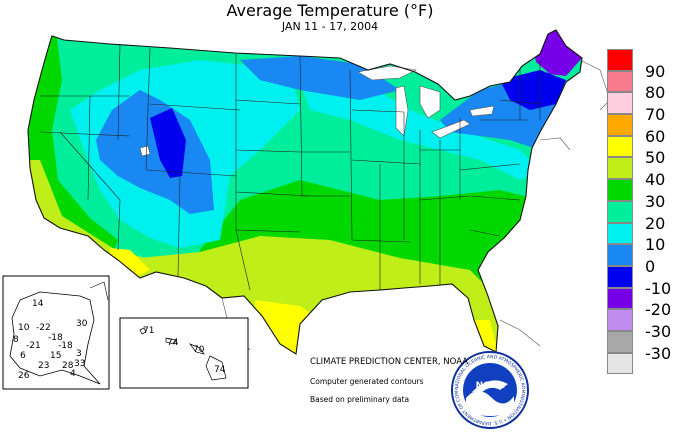 Image resolution: width=678 pixels, height=435 pixels. Describe the element at coordinates (402, 111) in the screenshot. I see `lake-michigan` at that location.